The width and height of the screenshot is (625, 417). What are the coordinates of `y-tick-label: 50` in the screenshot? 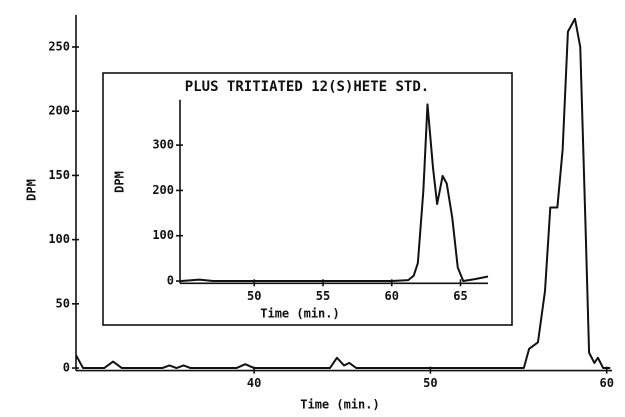 It's located at (63, 303).